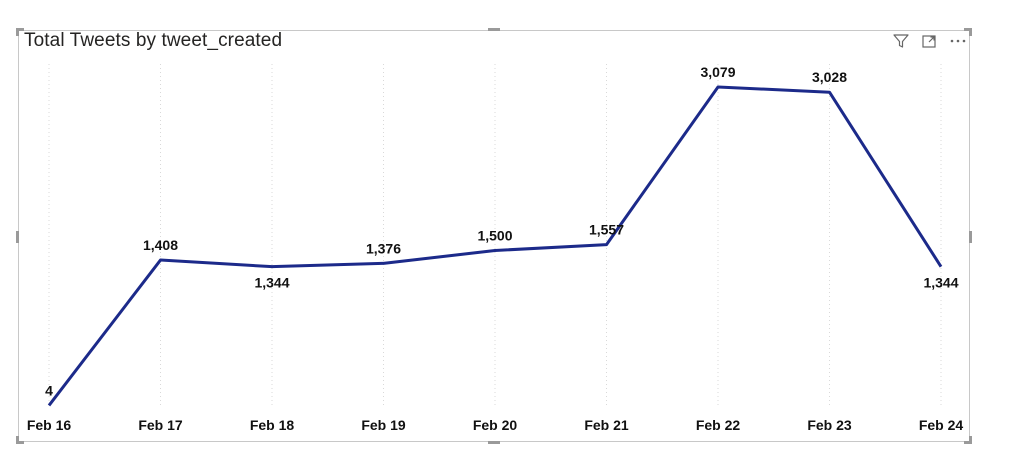  Describe the element at coordinates (494, 442) in the screenshot. I see `resize-handle-bottom` at that location.